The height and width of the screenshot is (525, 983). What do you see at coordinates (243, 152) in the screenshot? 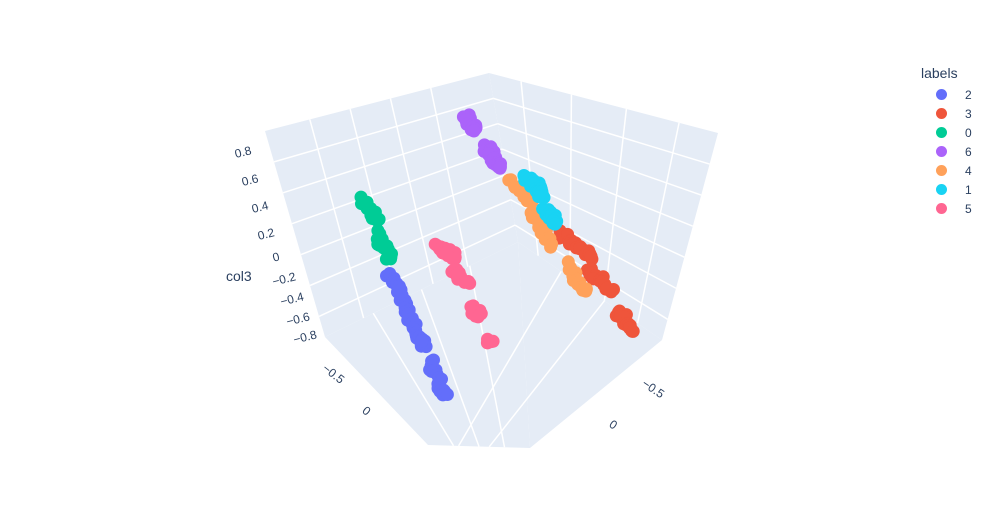
I see `z-tick-label: 0.8` at bounding box center [243, 152].